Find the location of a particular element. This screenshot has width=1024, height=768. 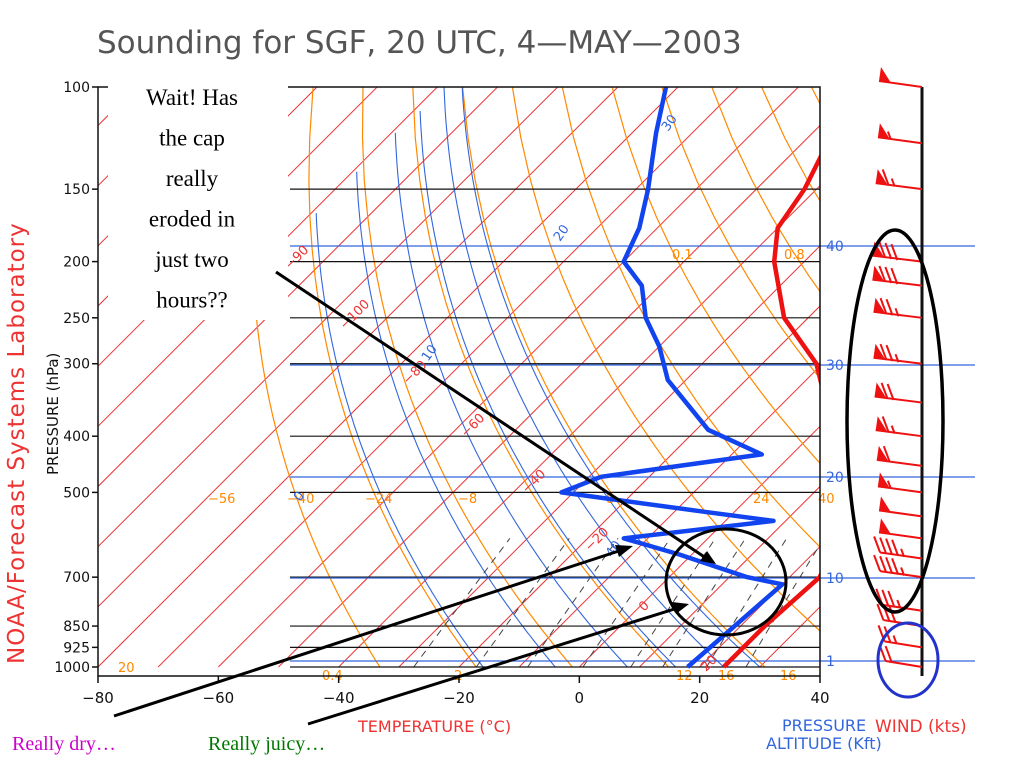

mixing-ratio-label: 0.8 is located at coordinates (794, 255).